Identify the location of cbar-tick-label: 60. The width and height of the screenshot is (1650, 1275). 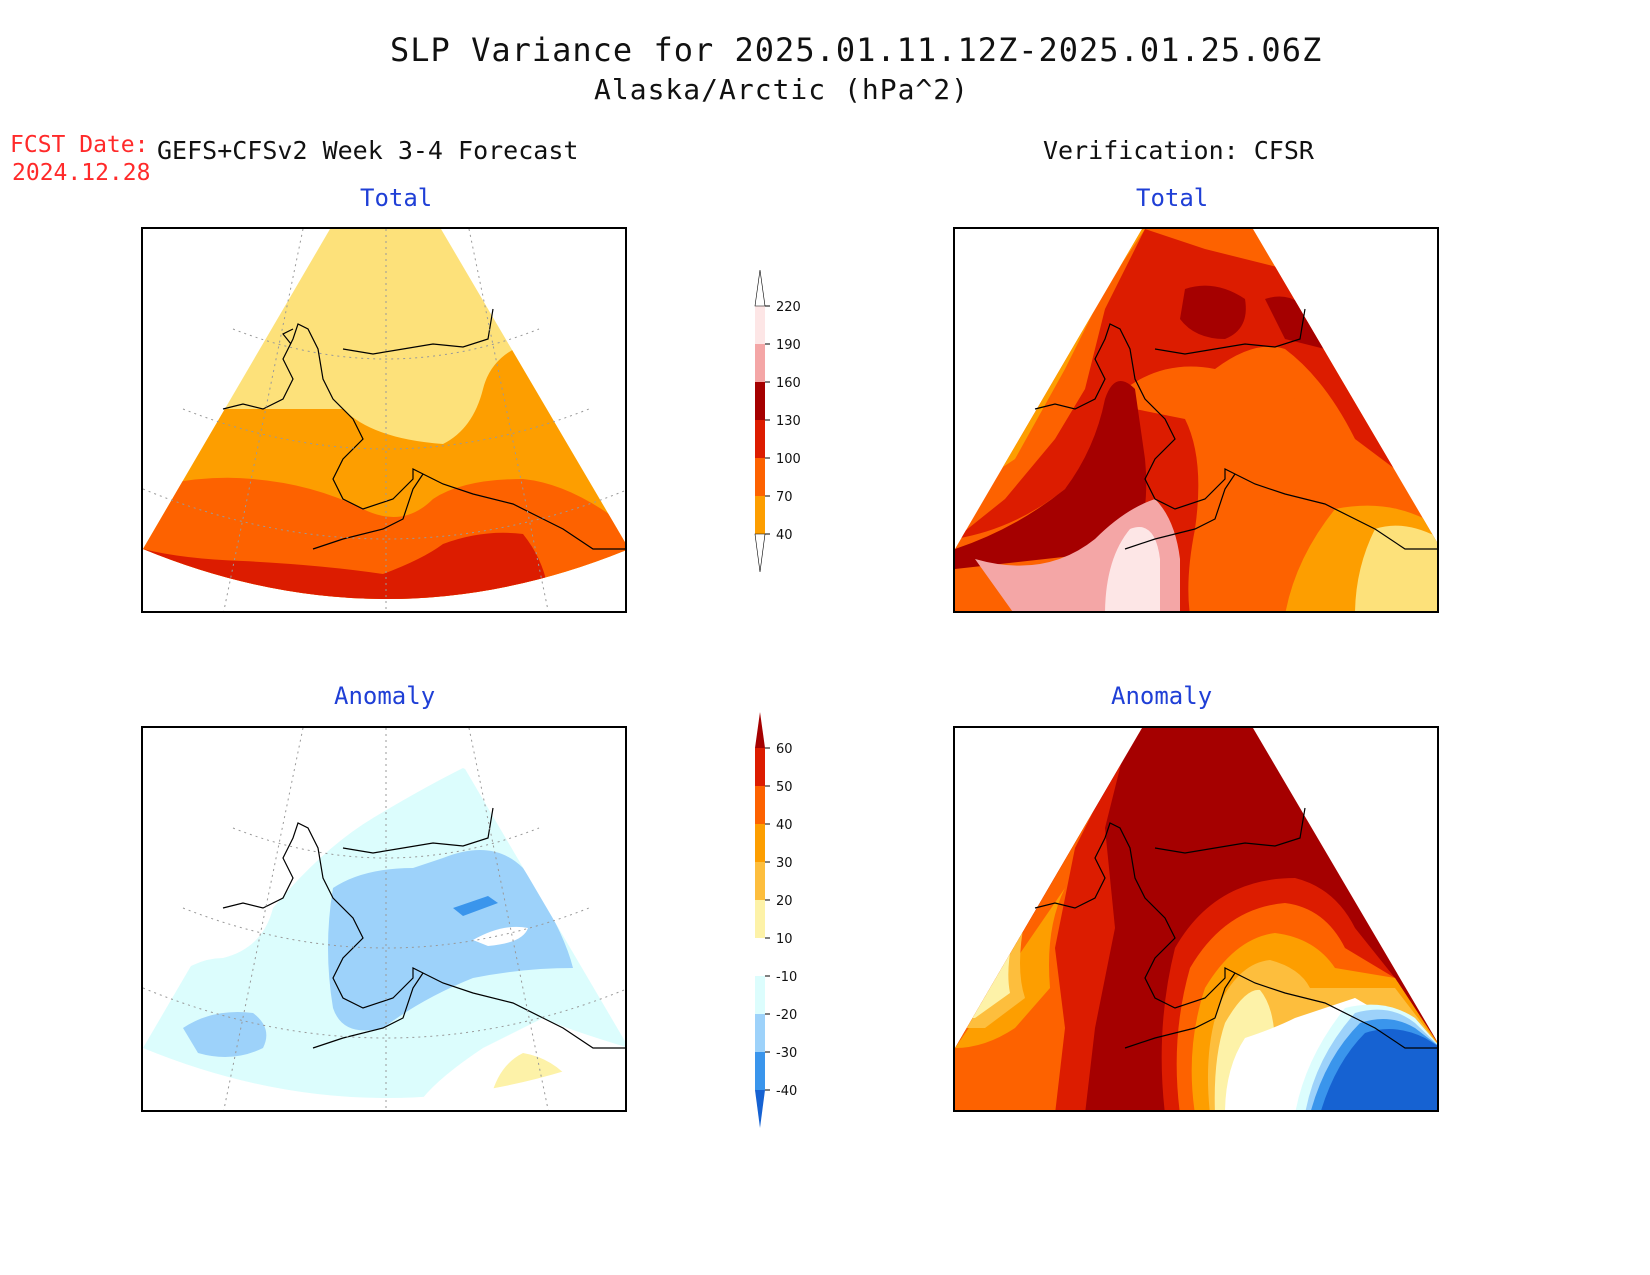
(784, 749).